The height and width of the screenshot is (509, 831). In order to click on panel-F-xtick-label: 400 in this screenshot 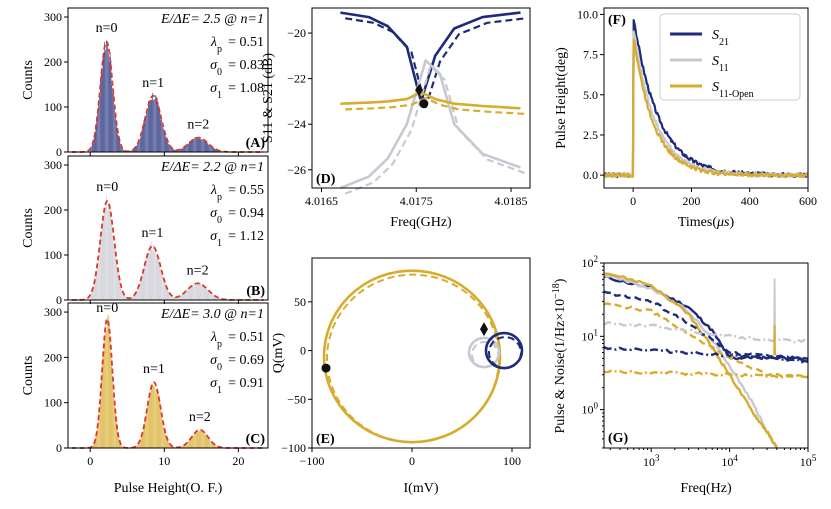, I will do `click(750, 201)`.